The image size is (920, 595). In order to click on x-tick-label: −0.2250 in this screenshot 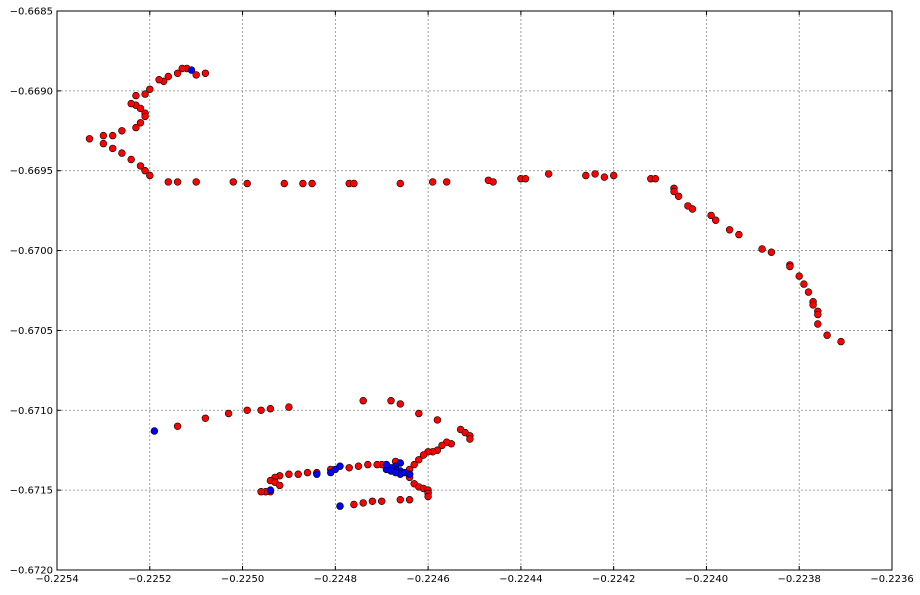, I will do `click(242, 579)`.